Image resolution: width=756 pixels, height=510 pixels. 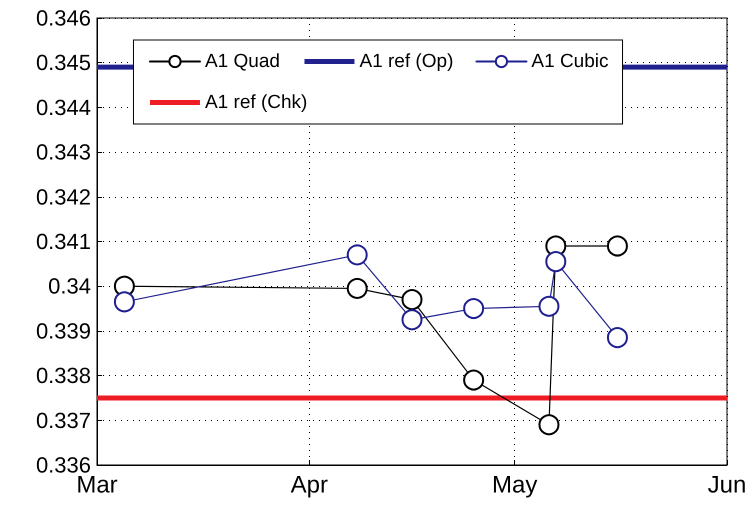 What do you see at coordinates (515, 485) in the screenshot?
I see `x-tick-label: May` at bounding box center [515, 485].